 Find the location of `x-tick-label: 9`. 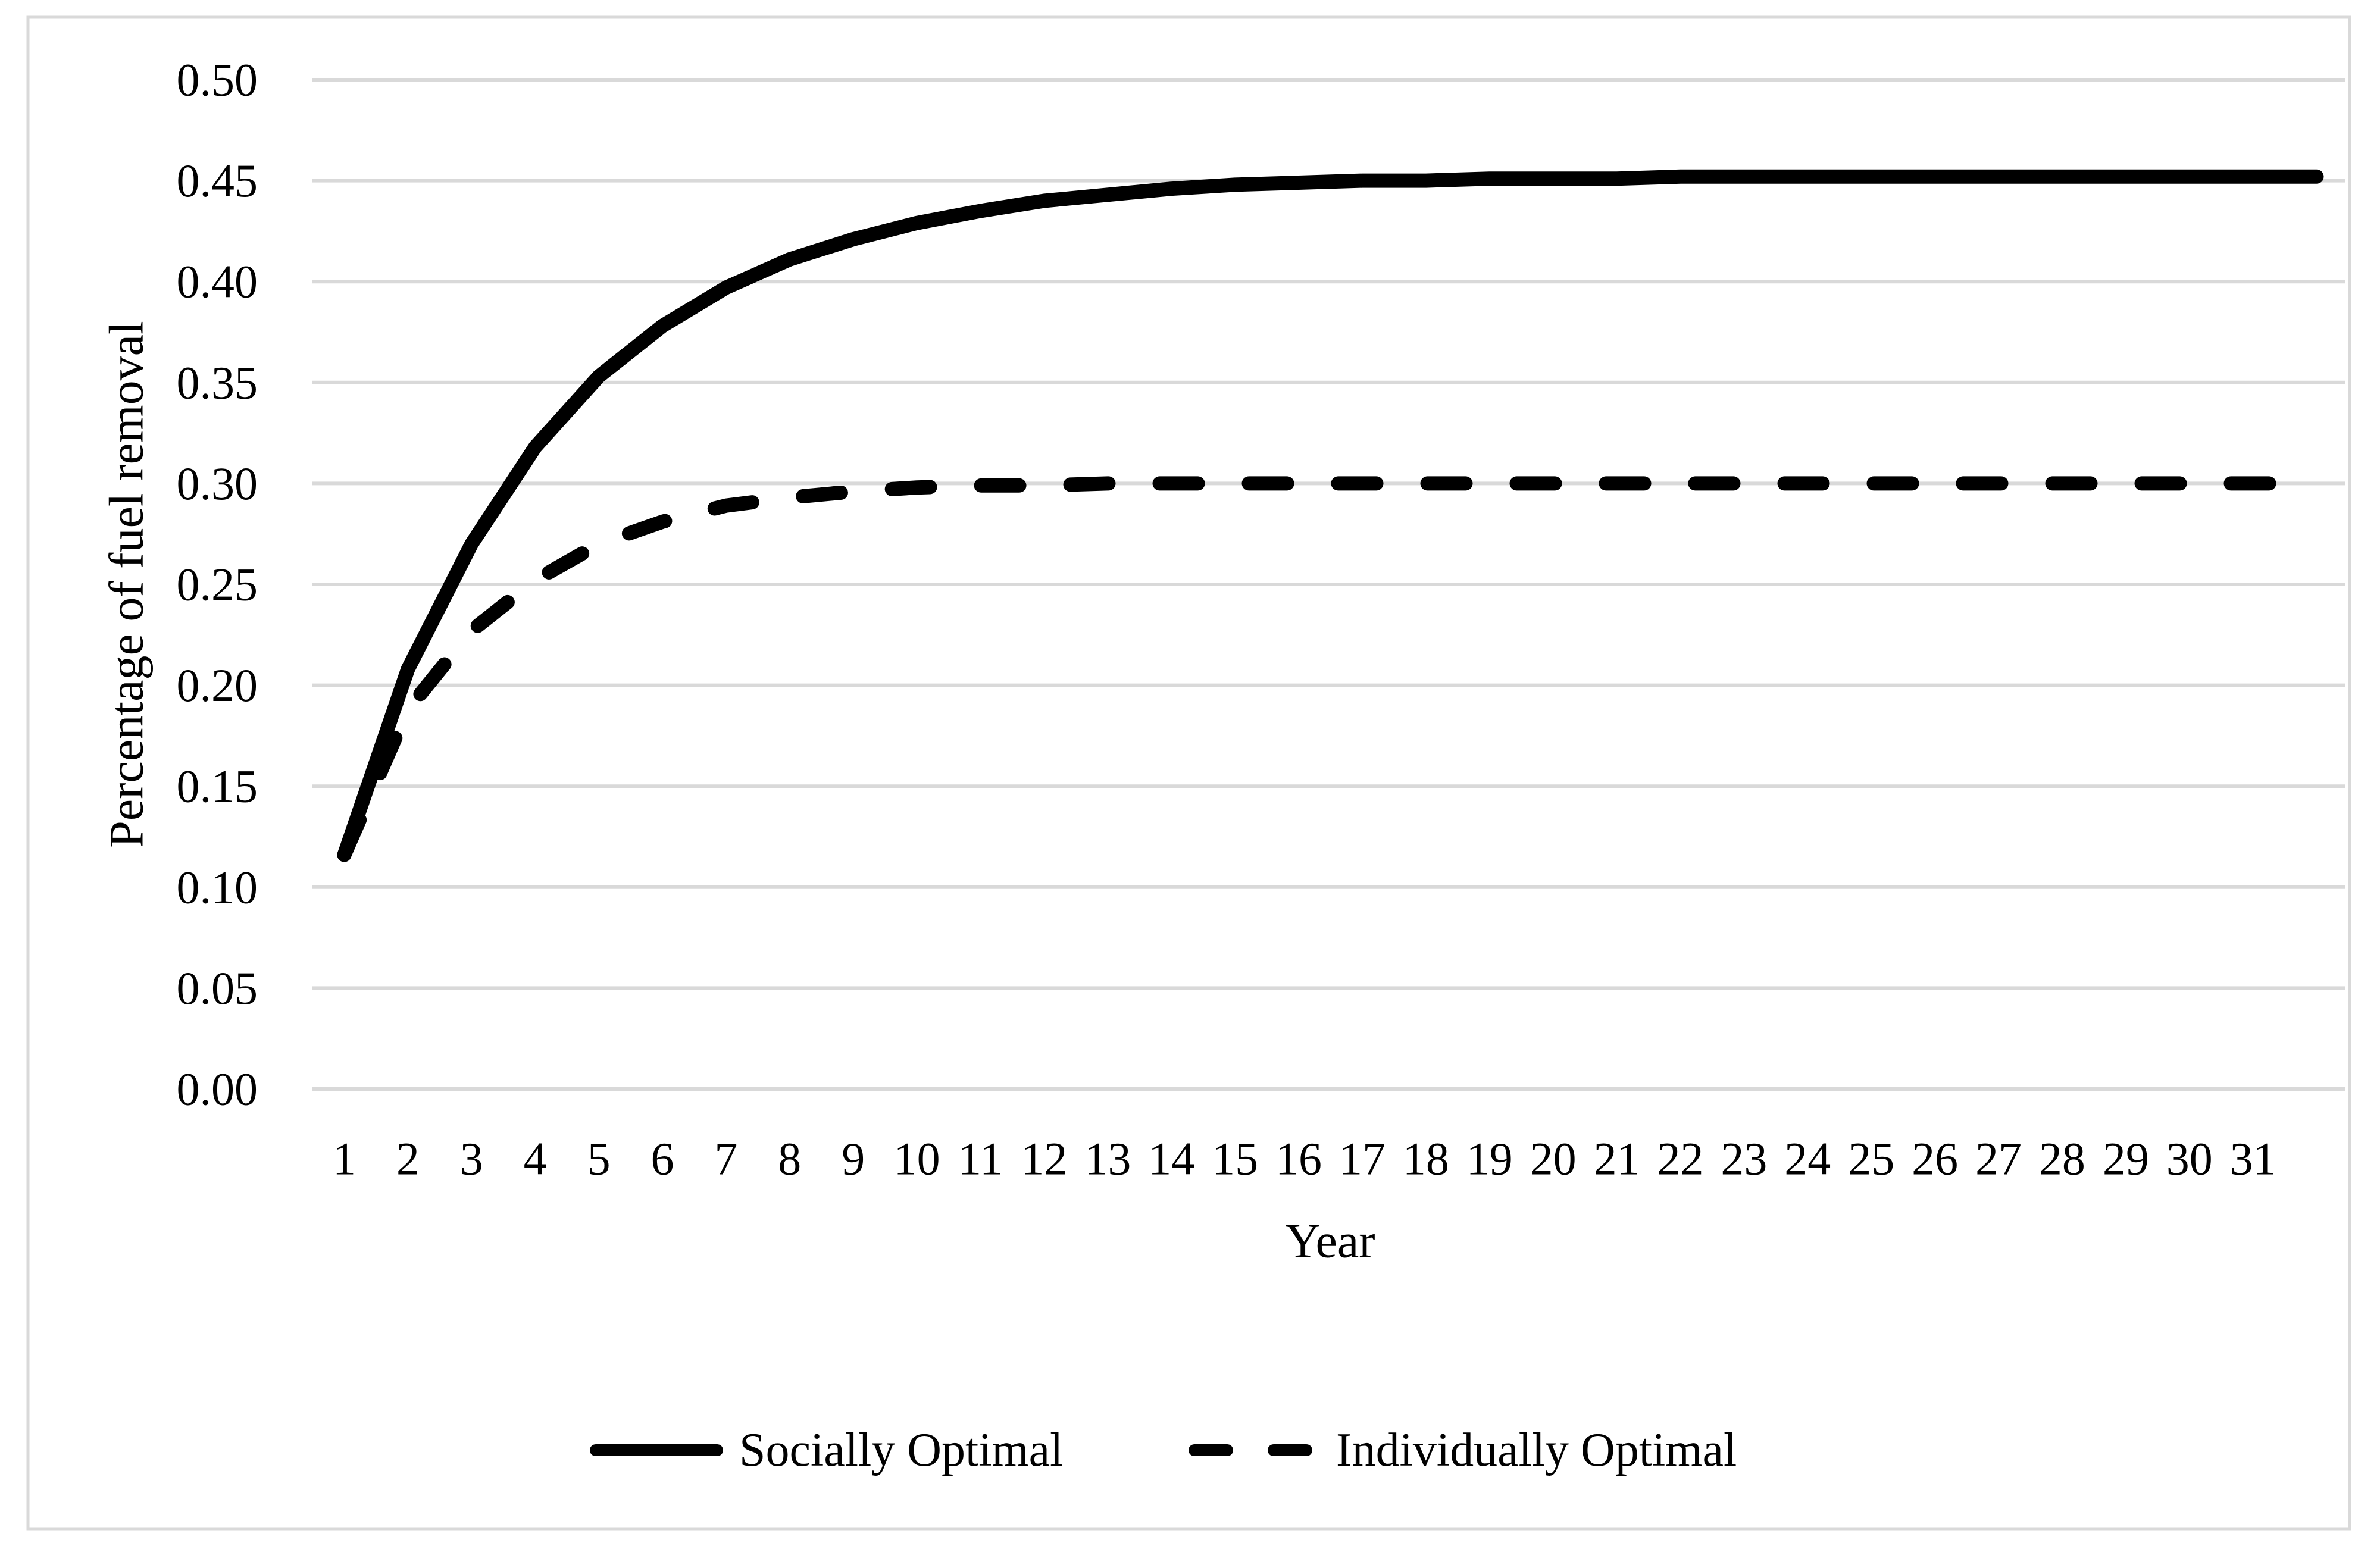

x-tick-label: 9 is located at coordinates (853, 1159).